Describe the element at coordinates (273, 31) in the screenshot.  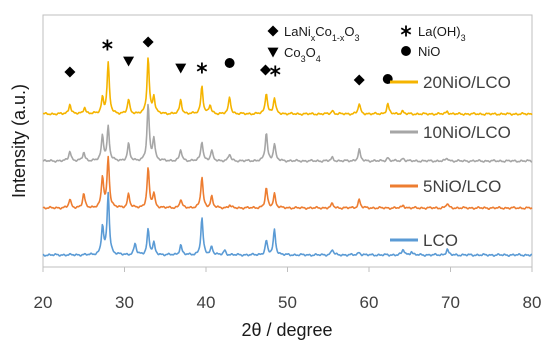
I see `legend-marker-diamond` at that location.